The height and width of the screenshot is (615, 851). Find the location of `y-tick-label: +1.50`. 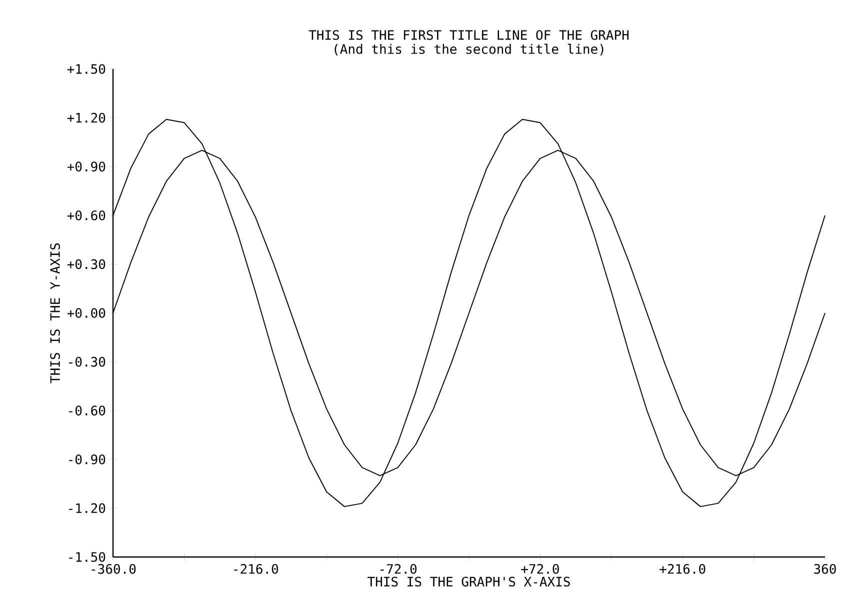

y-tick-label: +1.50 is located at coordinates (86, 69).